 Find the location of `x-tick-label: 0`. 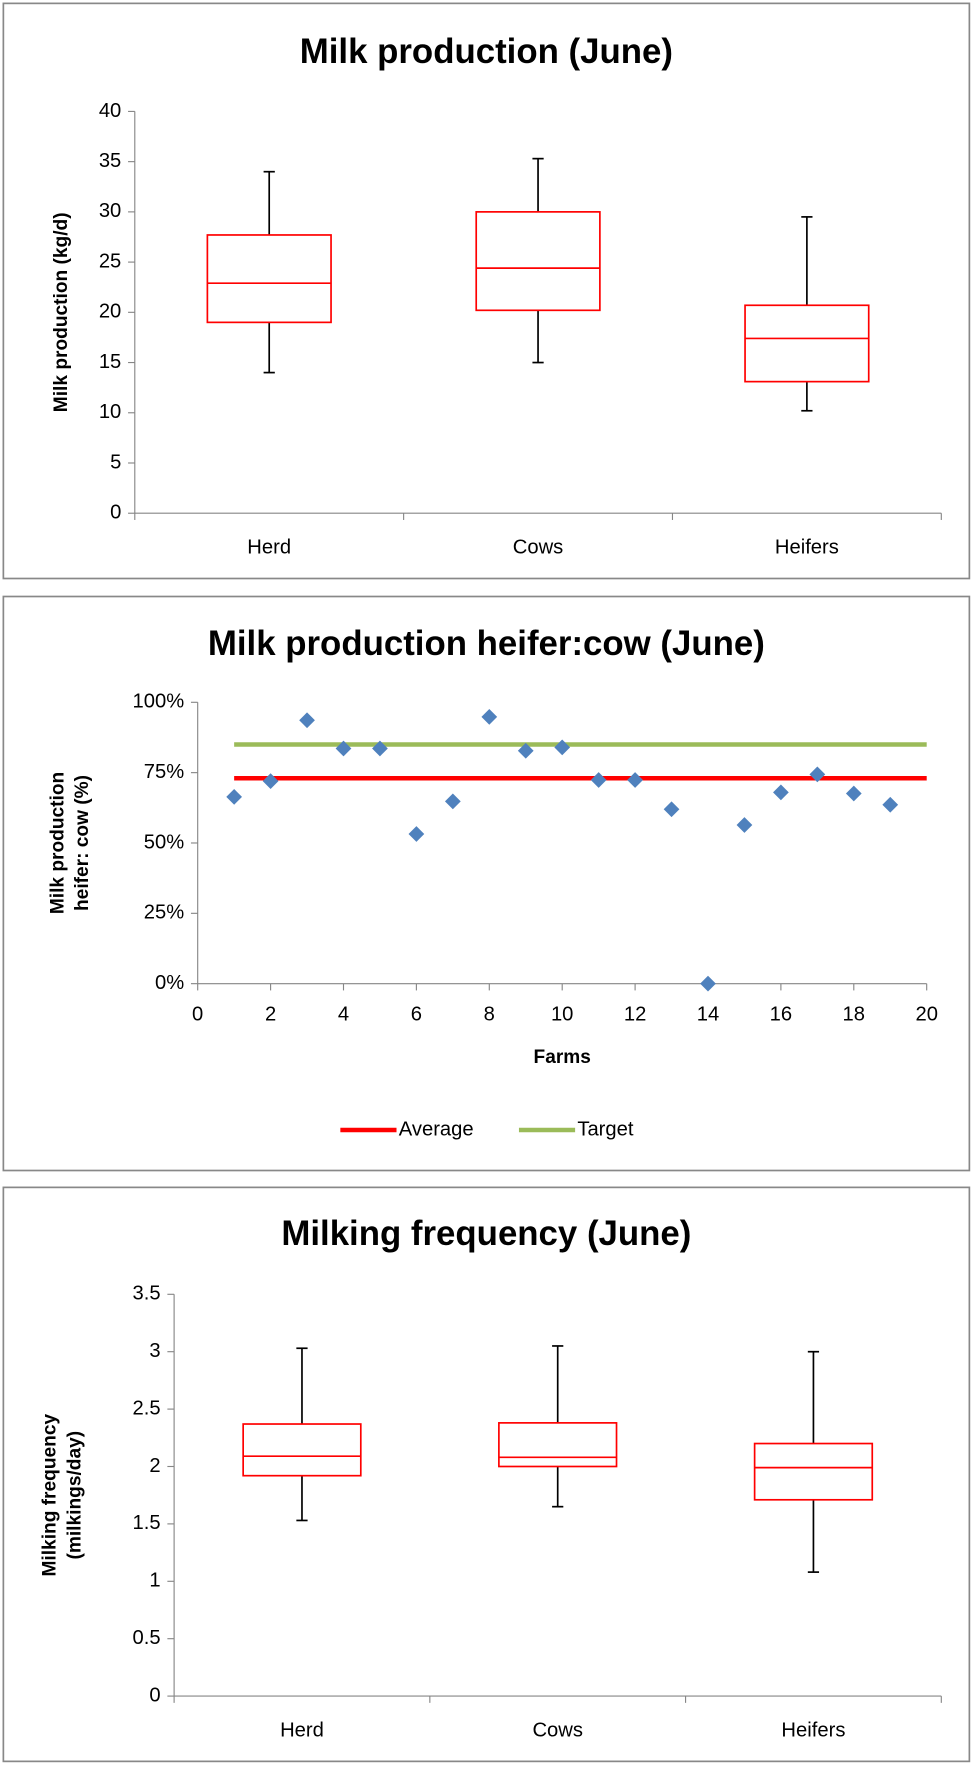

x-tick-label: 0 is located at coordinates (197, 1015).